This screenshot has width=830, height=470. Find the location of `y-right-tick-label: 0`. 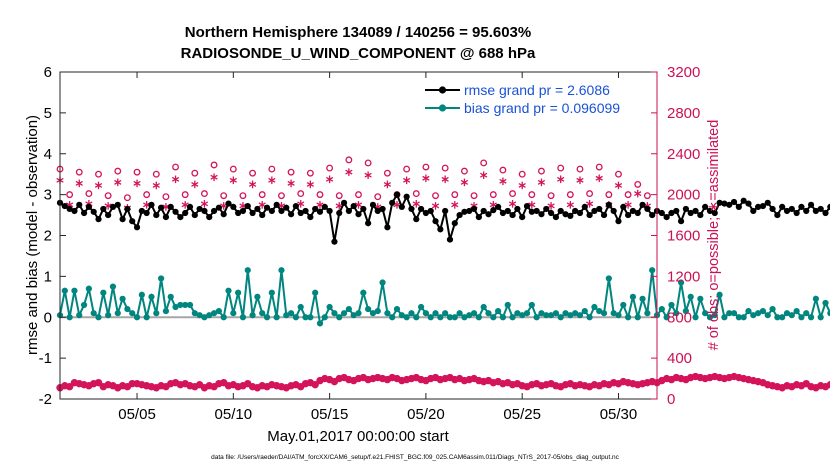

y-right-tick-label: 0 is located at coordinates (671, 399).